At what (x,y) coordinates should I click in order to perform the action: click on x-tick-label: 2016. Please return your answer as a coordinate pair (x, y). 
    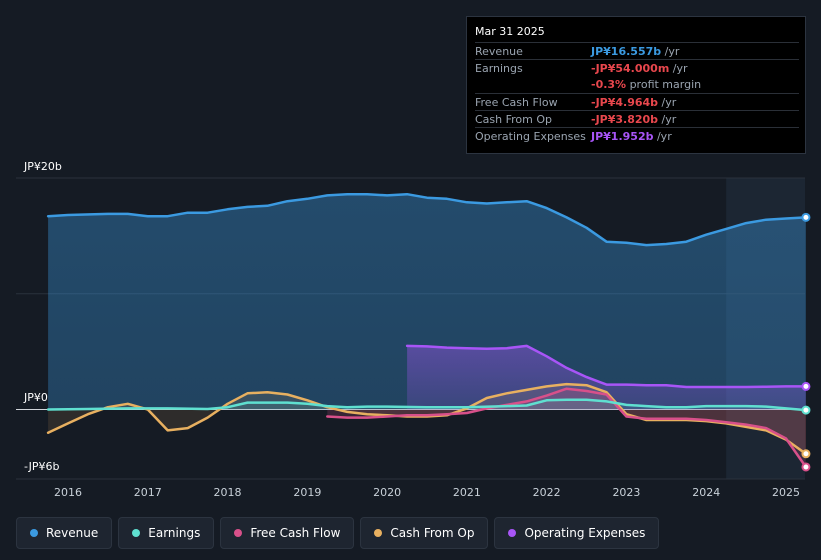
    Looking at the image, I should click on (68, 492).